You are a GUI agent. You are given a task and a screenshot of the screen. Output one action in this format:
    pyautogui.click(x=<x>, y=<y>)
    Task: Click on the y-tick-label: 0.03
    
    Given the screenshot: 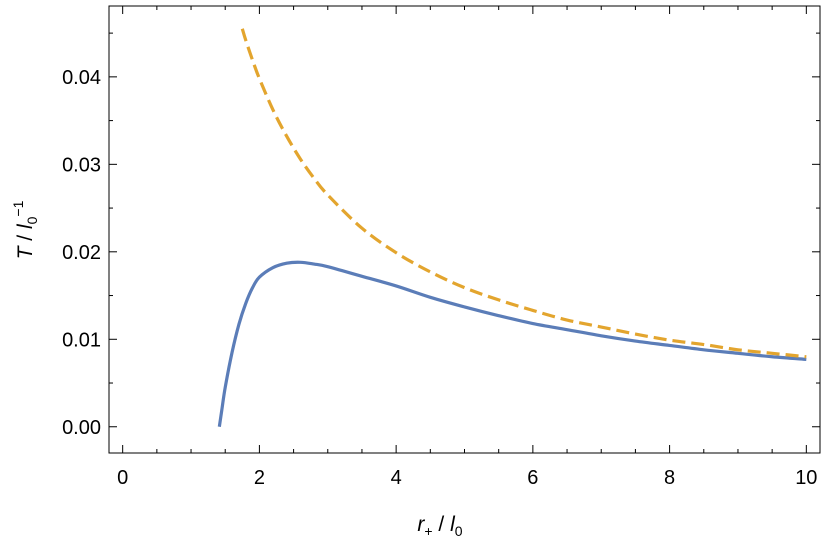 What is the action you would take?
    pyautogui.click(x=81, y=165)
    